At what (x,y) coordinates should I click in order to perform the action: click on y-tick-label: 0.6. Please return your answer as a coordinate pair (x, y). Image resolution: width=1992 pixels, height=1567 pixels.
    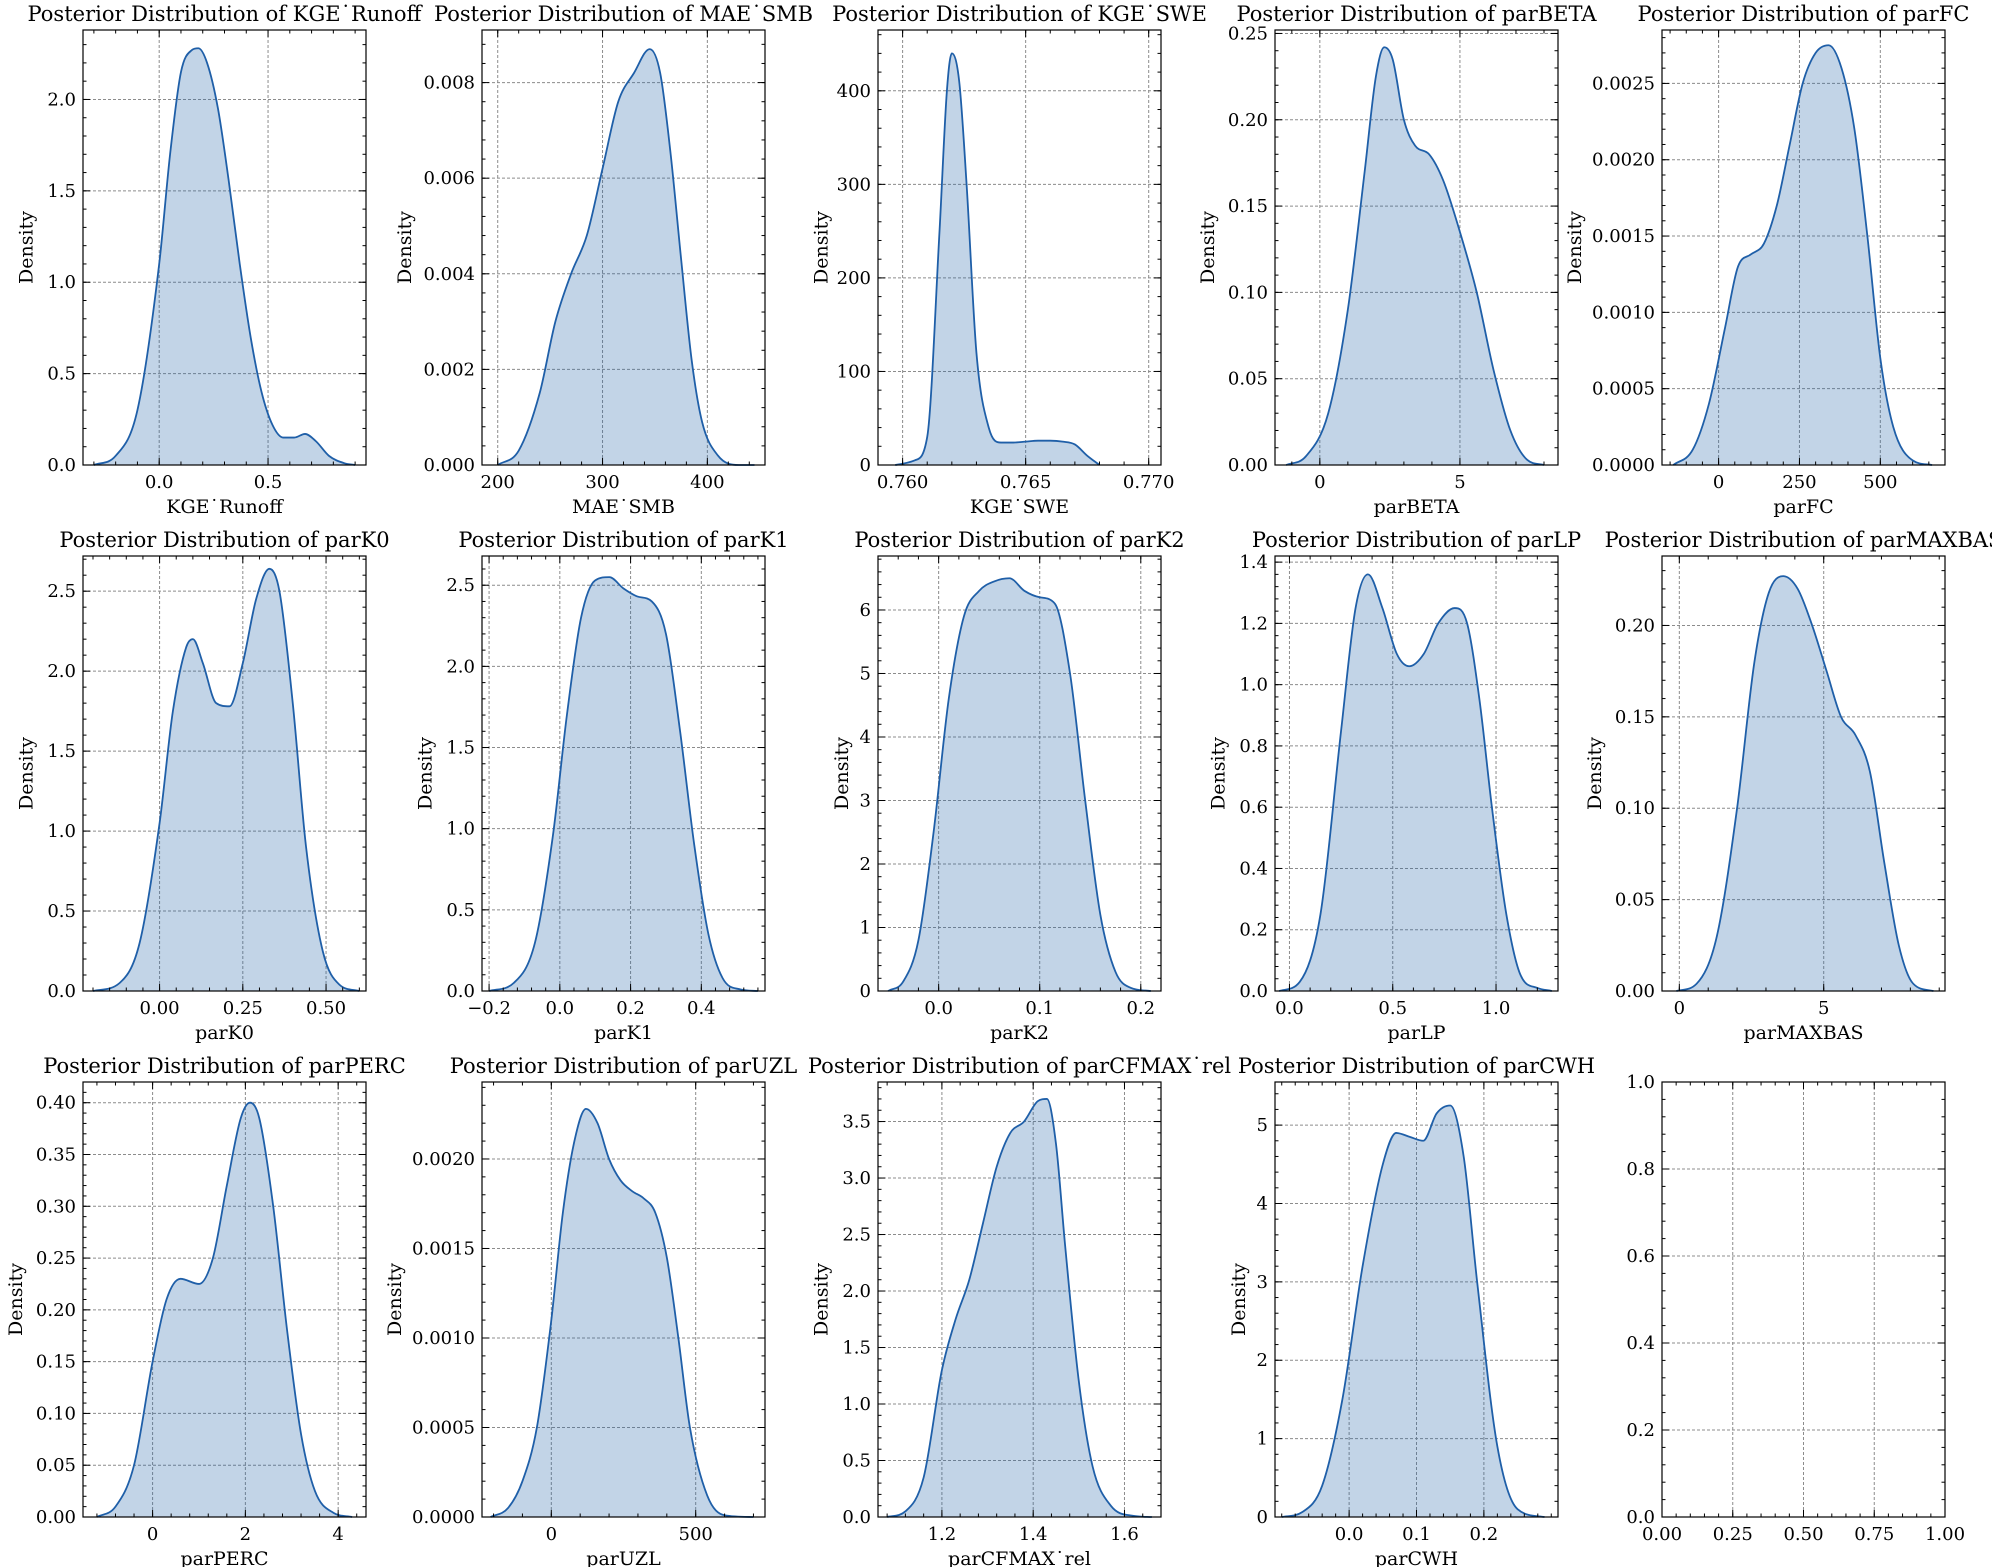
    Looking at the image, I should click on (1253, 807).